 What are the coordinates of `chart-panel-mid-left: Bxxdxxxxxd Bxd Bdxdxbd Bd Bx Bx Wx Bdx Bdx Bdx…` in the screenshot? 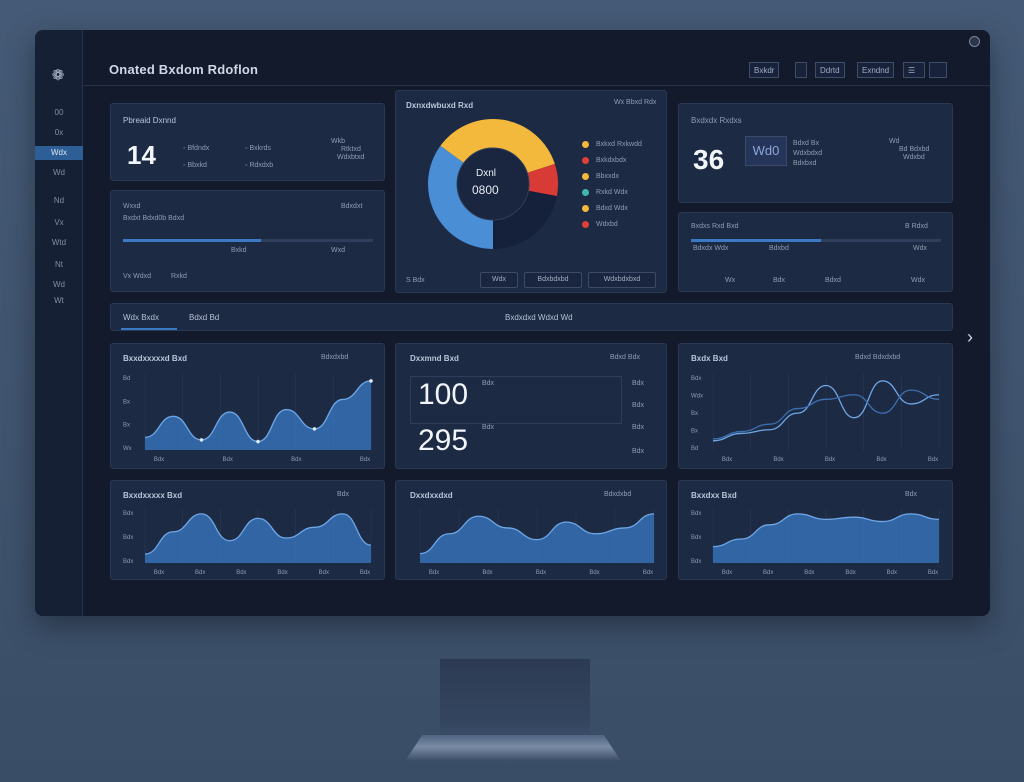 It's located at (247, 406).